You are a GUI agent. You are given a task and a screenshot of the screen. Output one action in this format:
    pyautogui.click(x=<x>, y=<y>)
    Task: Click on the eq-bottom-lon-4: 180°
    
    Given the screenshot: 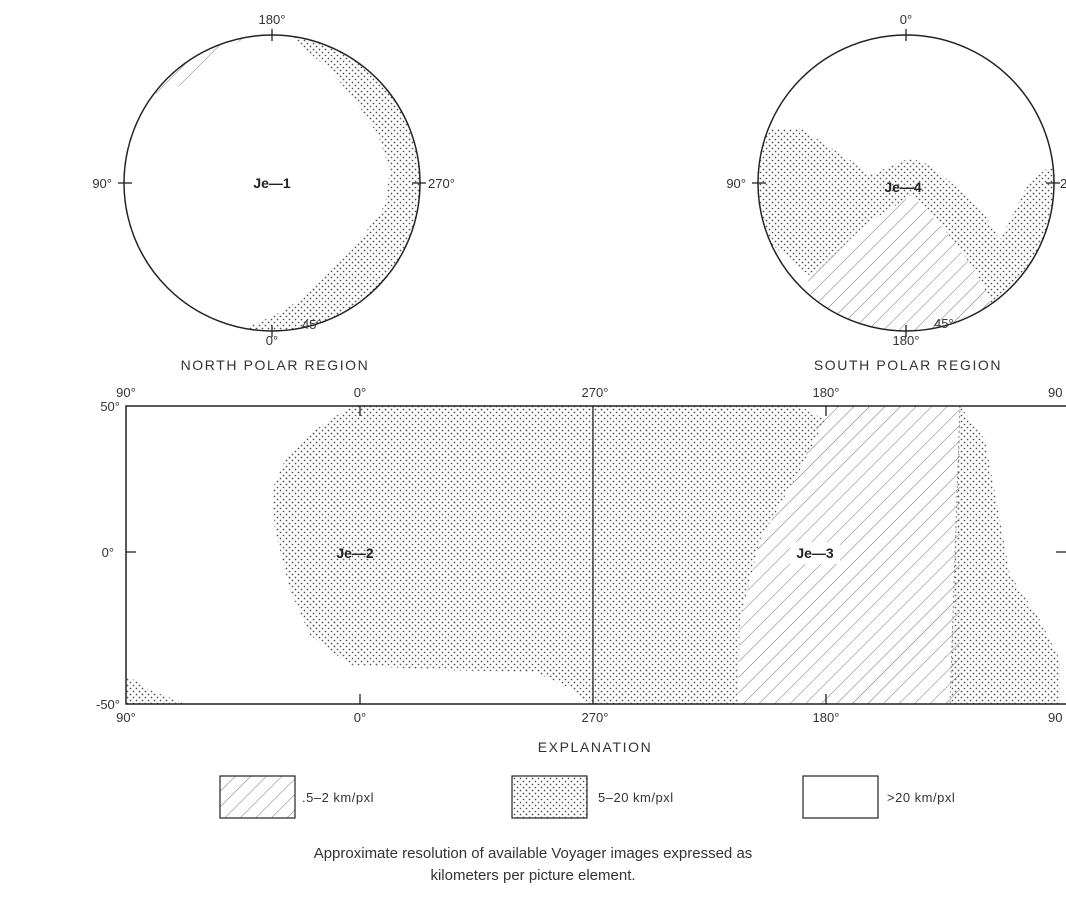 What is the action you would take?
    pyautogui.click(x=826, y=717)
    